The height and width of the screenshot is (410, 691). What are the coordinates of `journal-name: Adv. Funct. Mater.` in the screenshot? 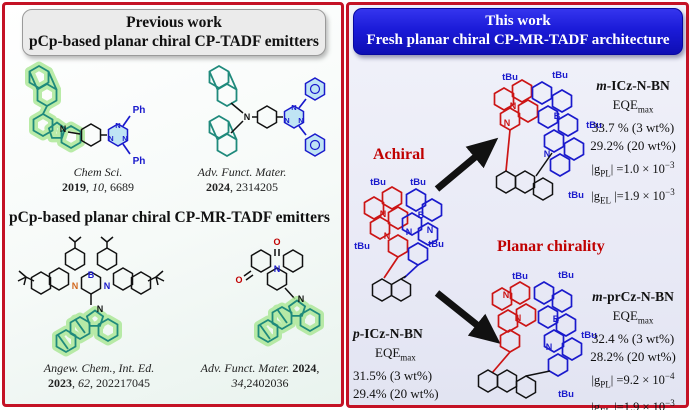 It's located at (246, 368).